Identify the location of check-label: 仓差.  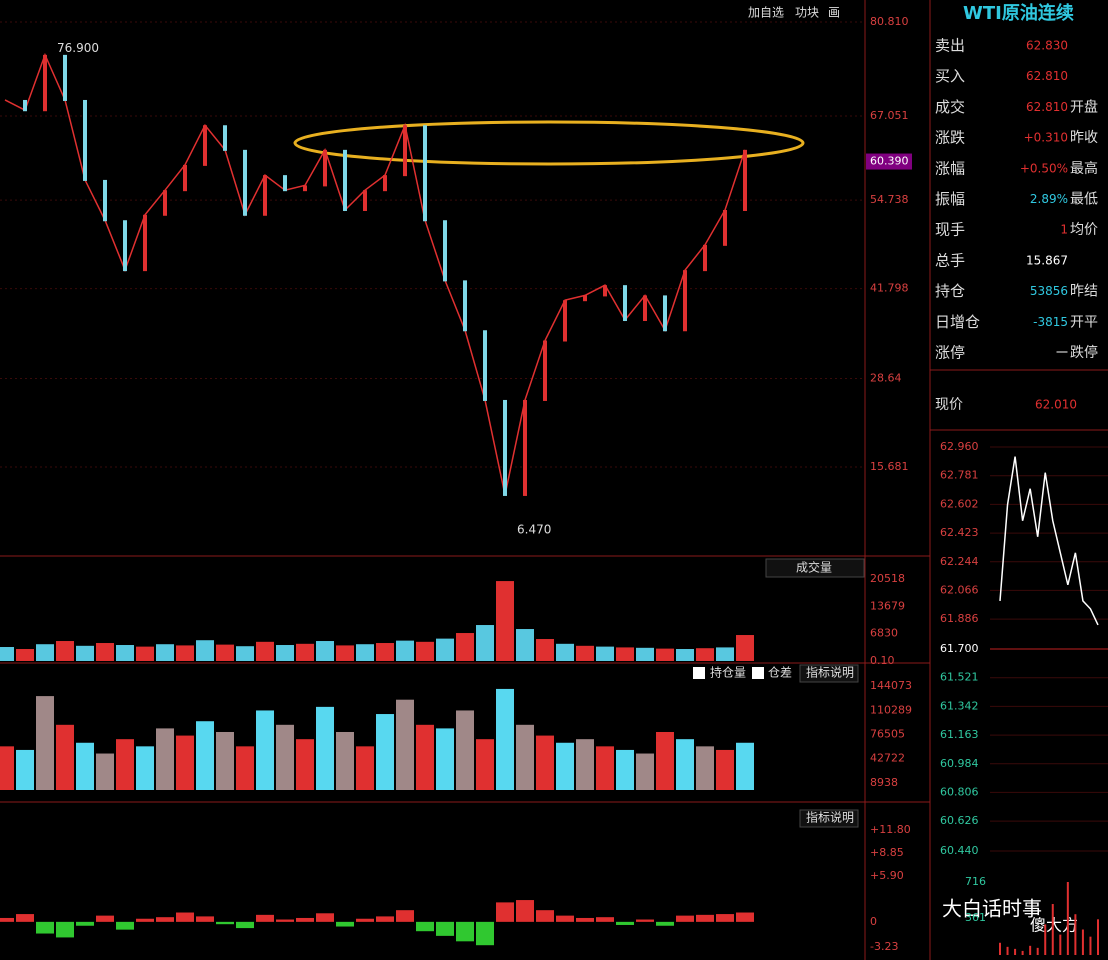
(780, 673).